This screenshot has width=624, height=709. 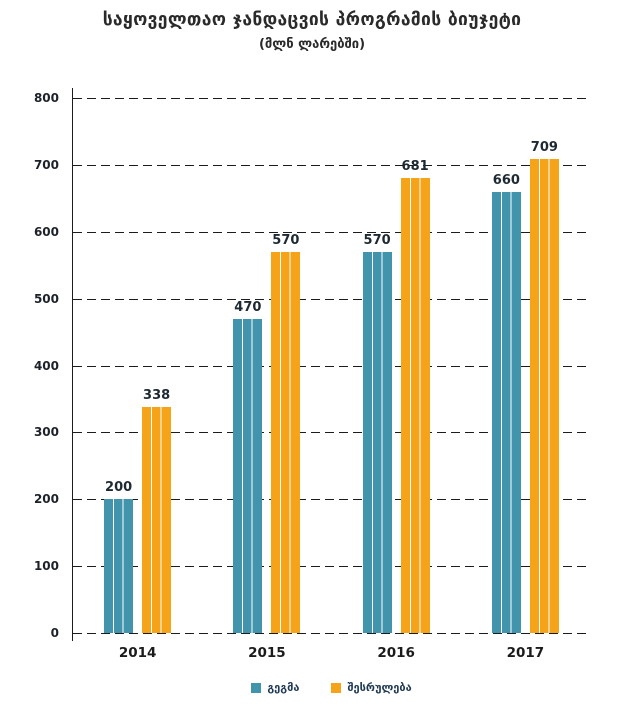 I want to click on x-axis-label: 2016, so click(x=396, y=653).